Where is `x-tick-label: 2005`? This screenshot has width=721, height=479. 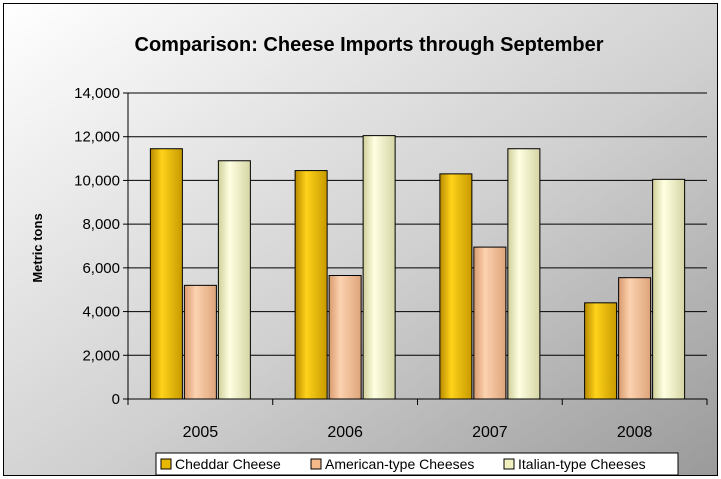 x-tick-label: 2005 is located at coordinates (201, 432).